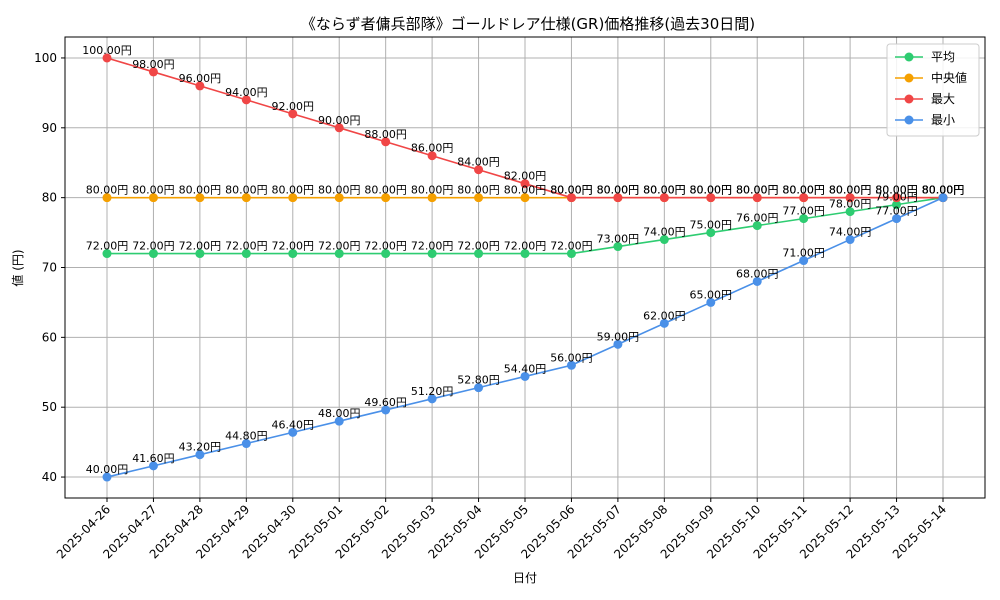 This screenshot has width=1000, height=600. What do you see at coordinates (664, 232) in the screenshot?
I see `data-label: 74.00円` at bounding box center [664, 232].